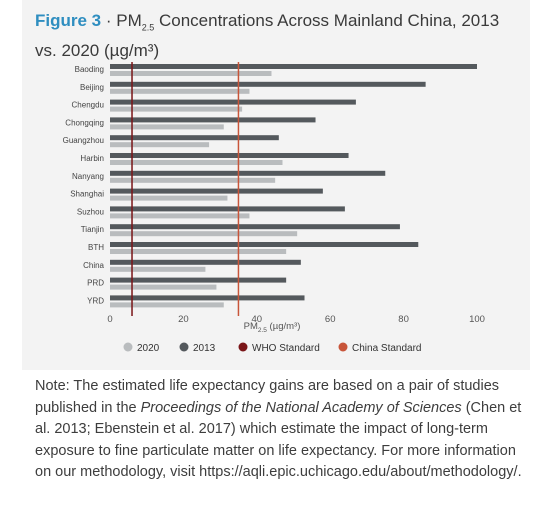 The height and width of the screenshot is (506, 554). What do you see at coordinates (96, 247) in the screenshot?
I see `category-label: BTH` at bounding box center [96, 247].